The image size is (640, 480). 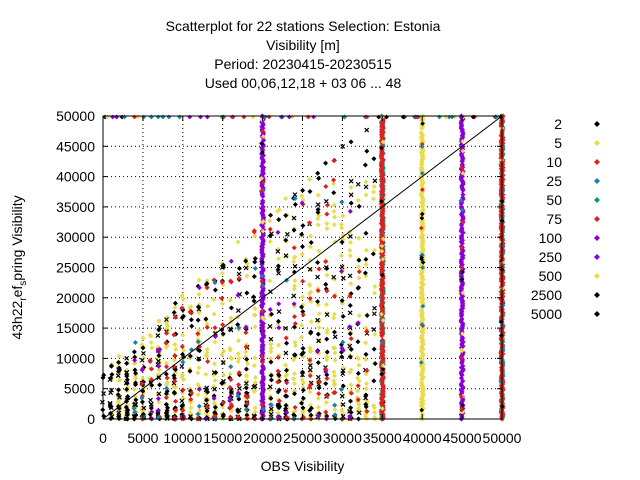 What do you see at coordinates (342, 438) in the screenshot?
I see `x-tick-label: 30000` at bounding box center [342, 438].